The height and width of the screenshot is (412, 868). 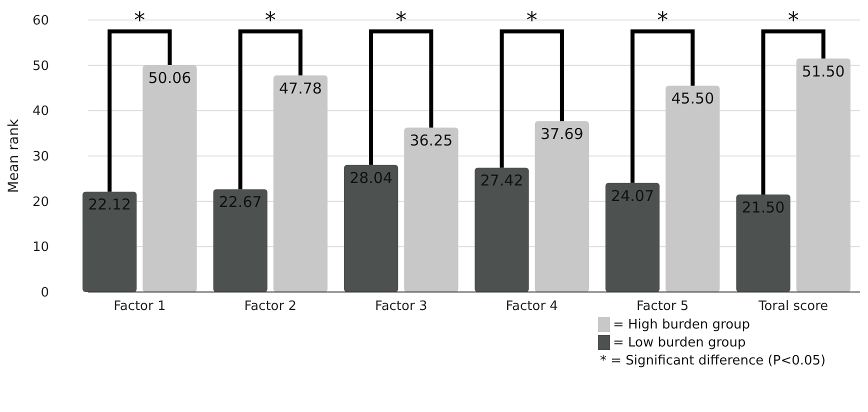 What do you see at coordinates (140, 306) in the screenshot?
I see `x-tick-label: Factor 1` at bounding box center [140, 306].